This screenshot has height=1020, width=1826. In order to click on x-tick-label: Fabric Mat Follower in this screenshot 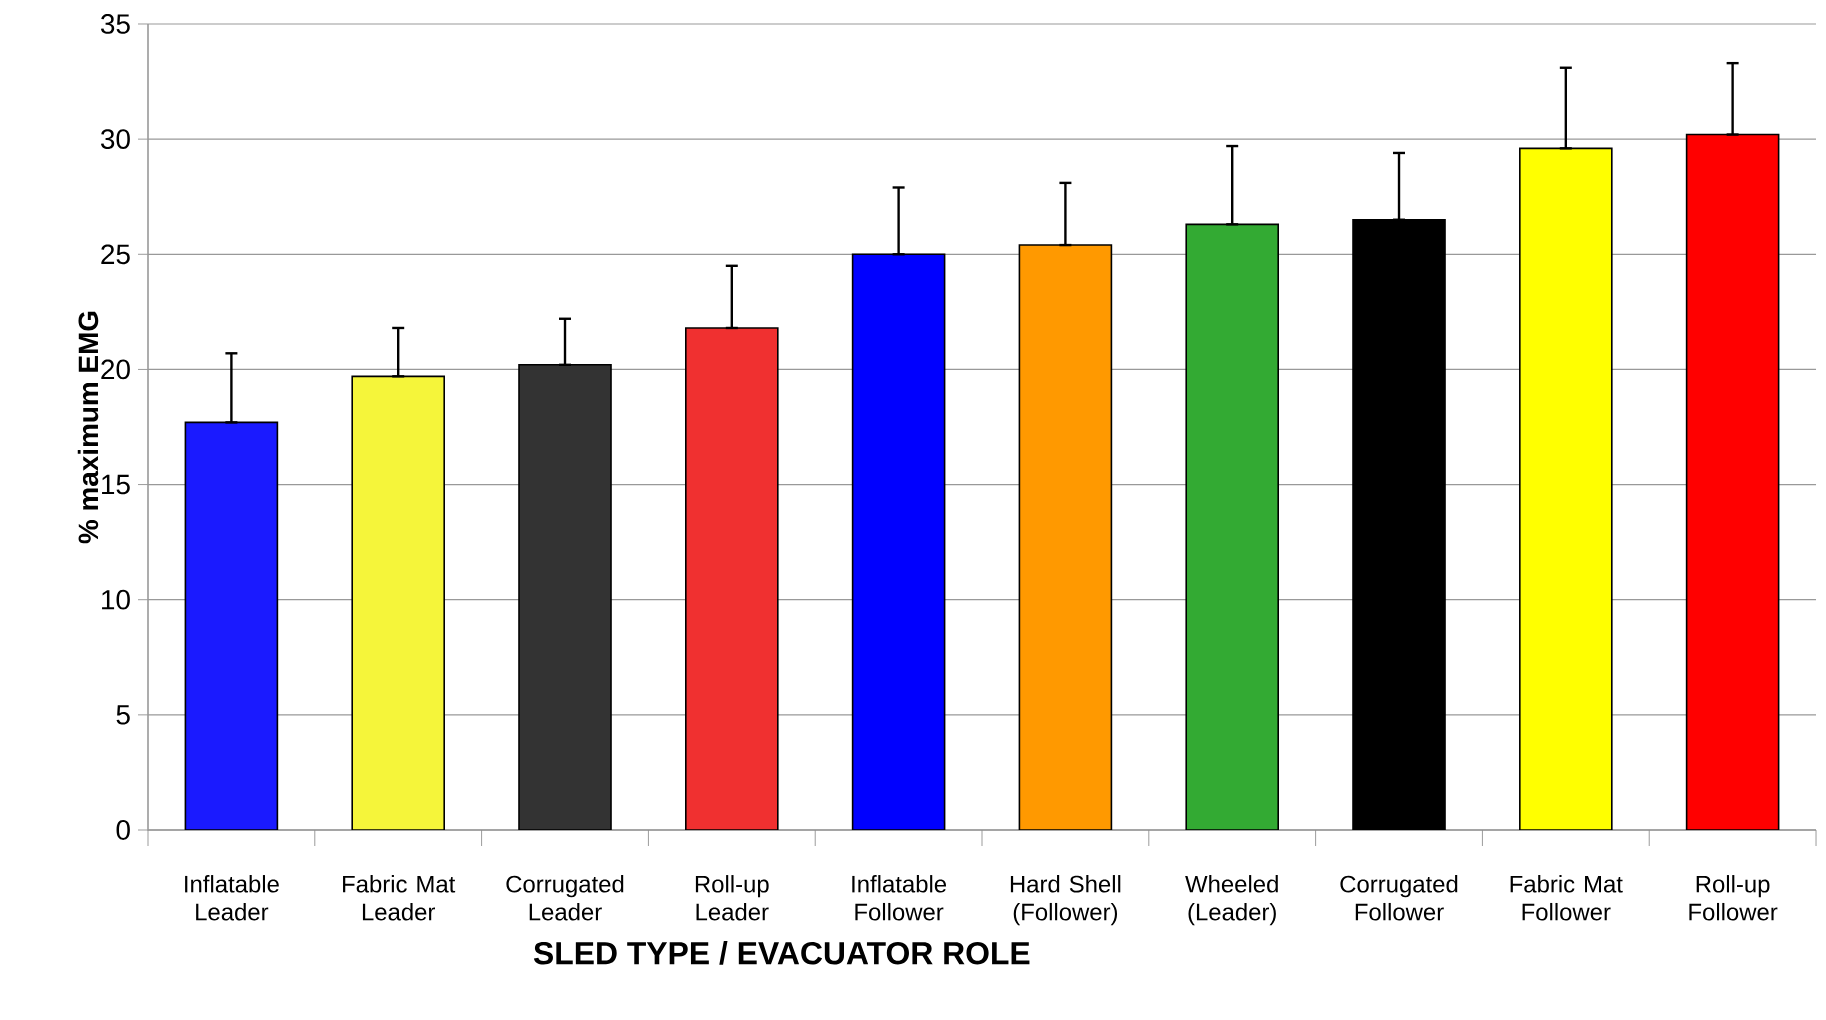, I will do `click(1566, 898)`.